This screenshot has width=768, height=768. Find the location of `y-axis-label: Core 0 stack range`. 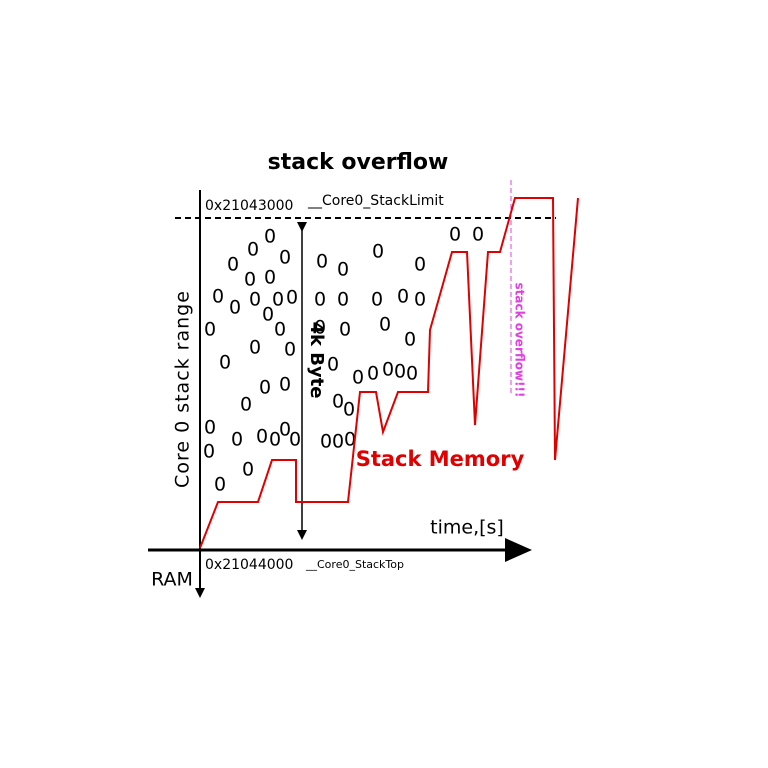

y-axis-label: Core 0 stack range is located at coordinates (183, 389).